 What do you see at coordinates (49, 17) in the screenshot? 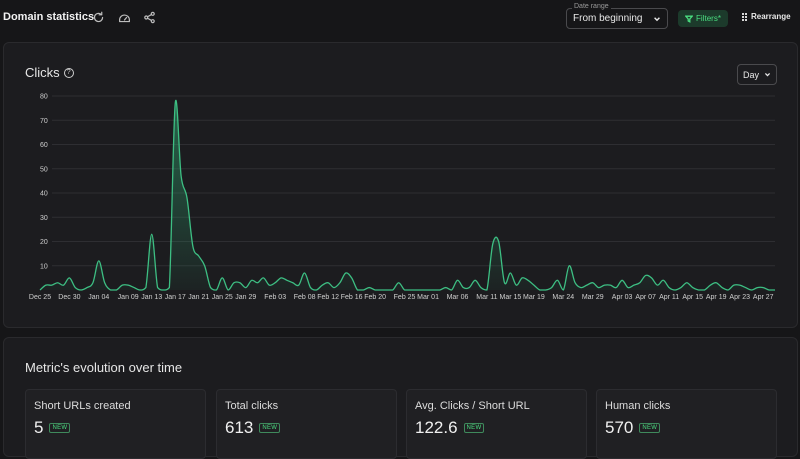
I see `page-title: Domain statistics` at bounding box center [49, 17].